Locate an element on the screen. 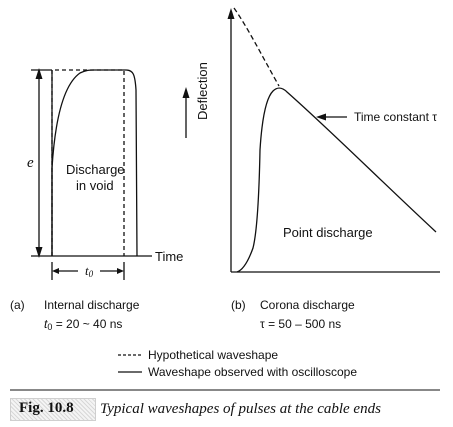 This screenshot has width=453, height=427. amplitude-label: e is located at coordinates (30, 163).